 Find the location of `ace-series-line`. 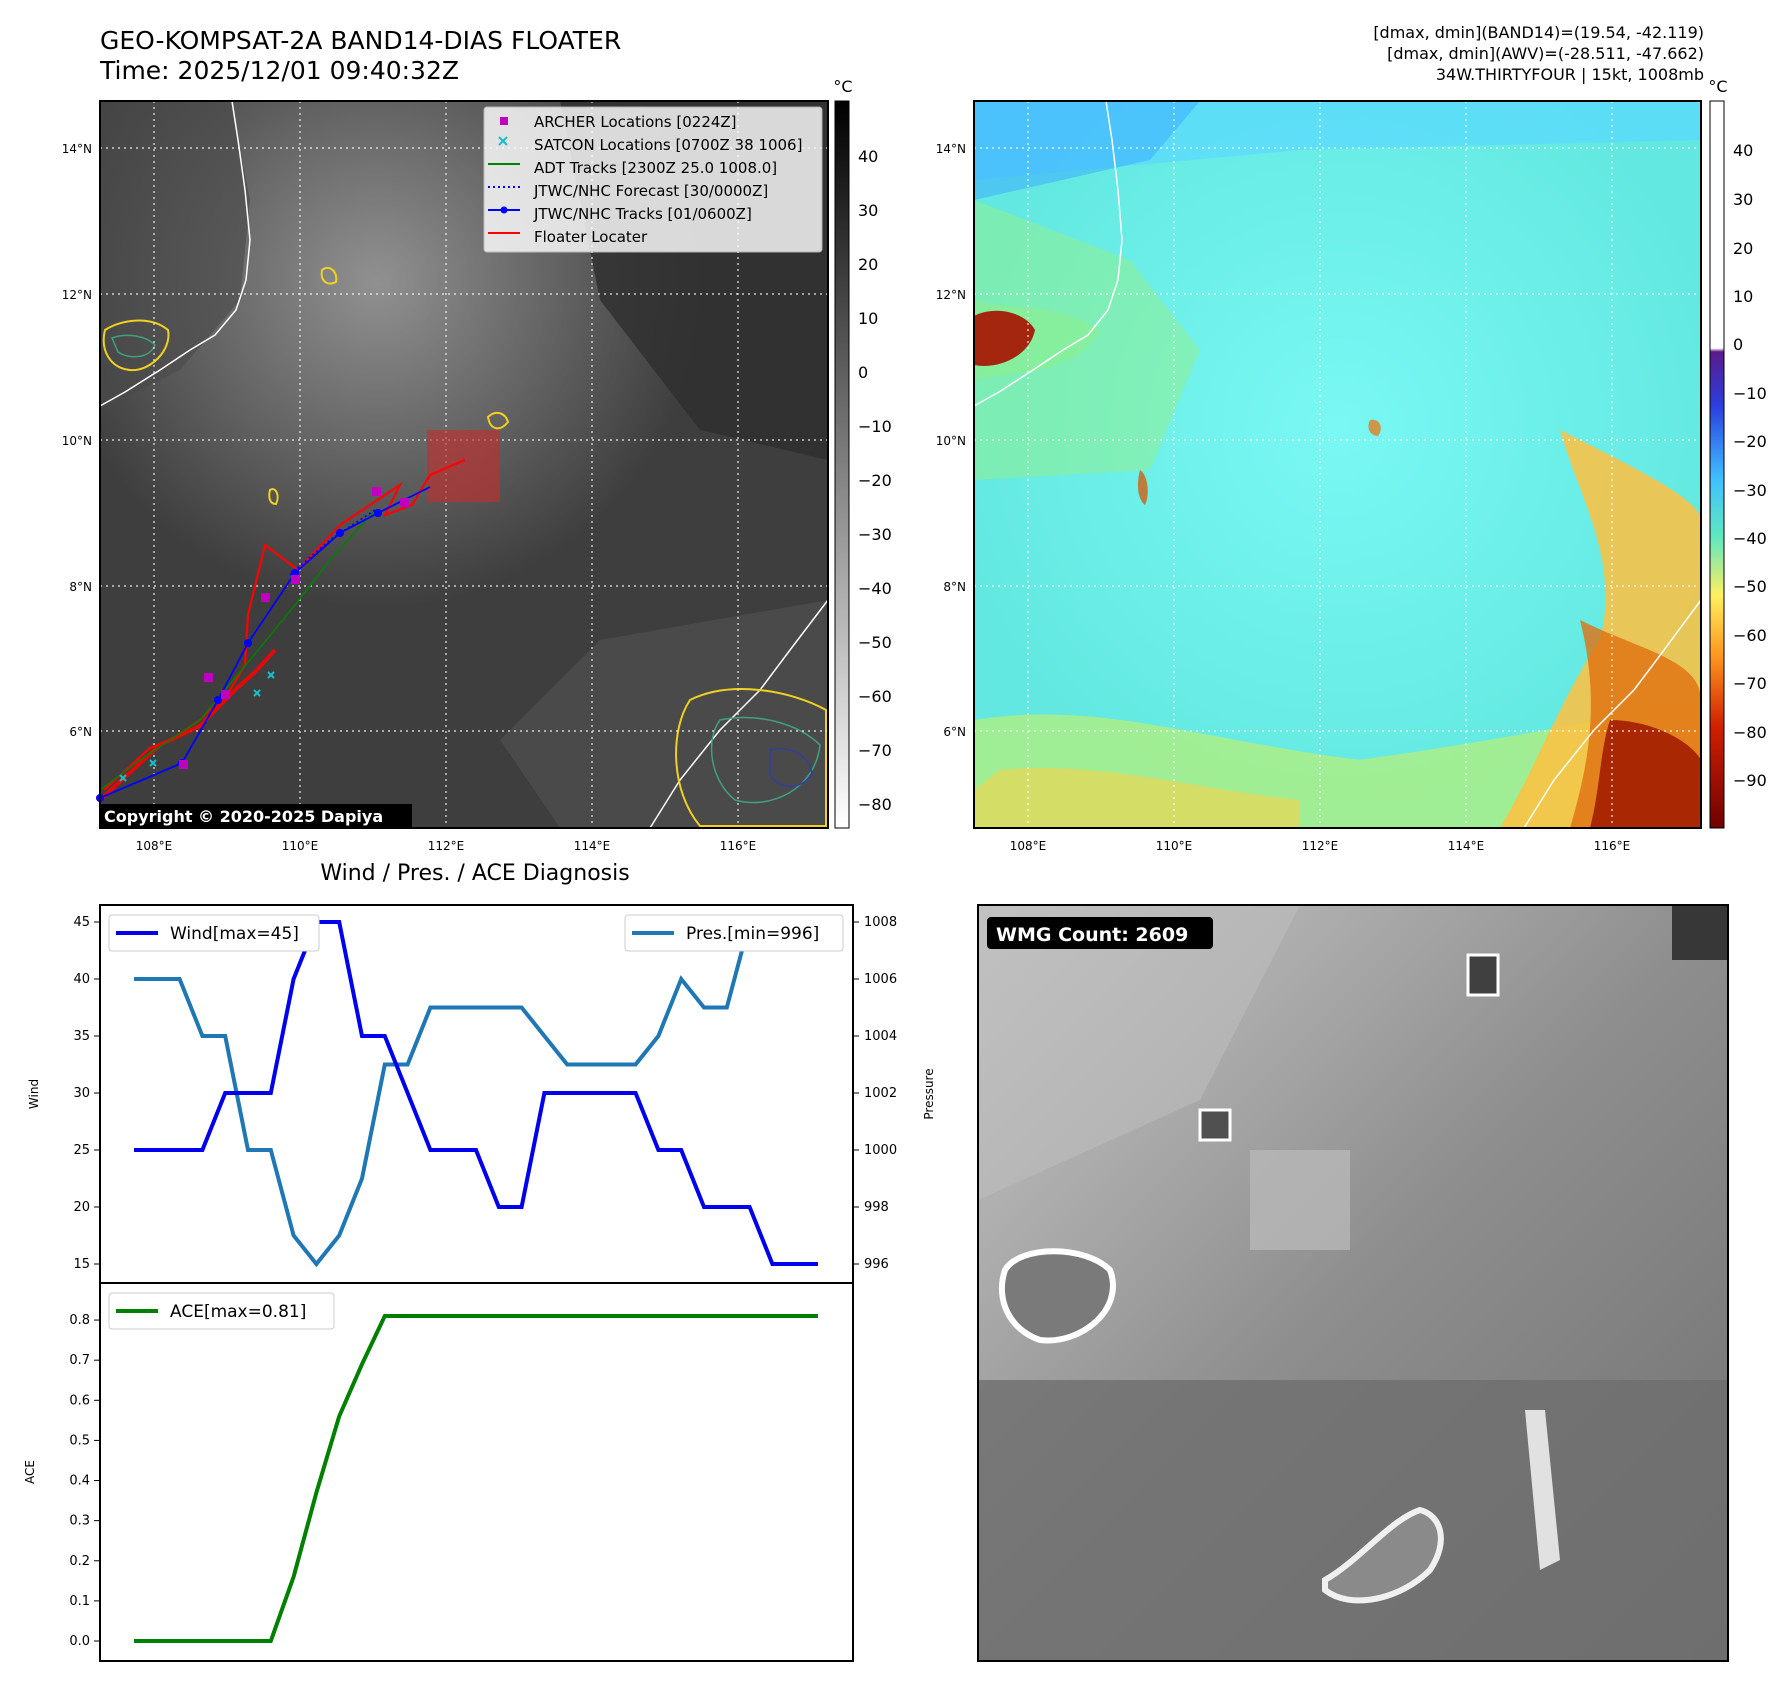

ace-series-line is located at coordinates (476, 1478).